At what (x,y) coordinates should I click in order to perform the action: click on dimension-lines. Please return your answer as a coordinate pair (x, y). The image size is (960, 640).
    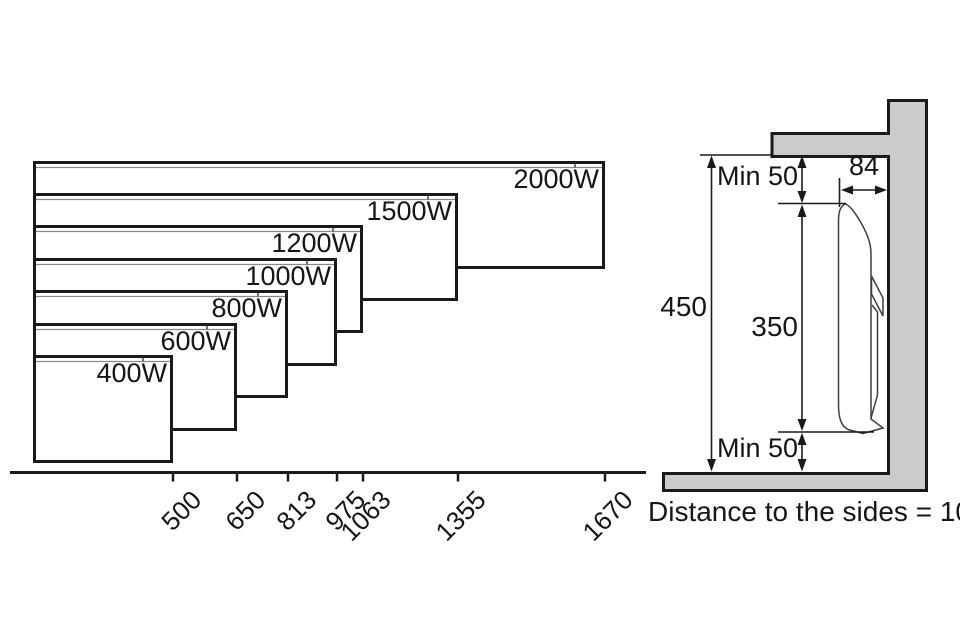
    Looking at the image, I should click on (797, 313).